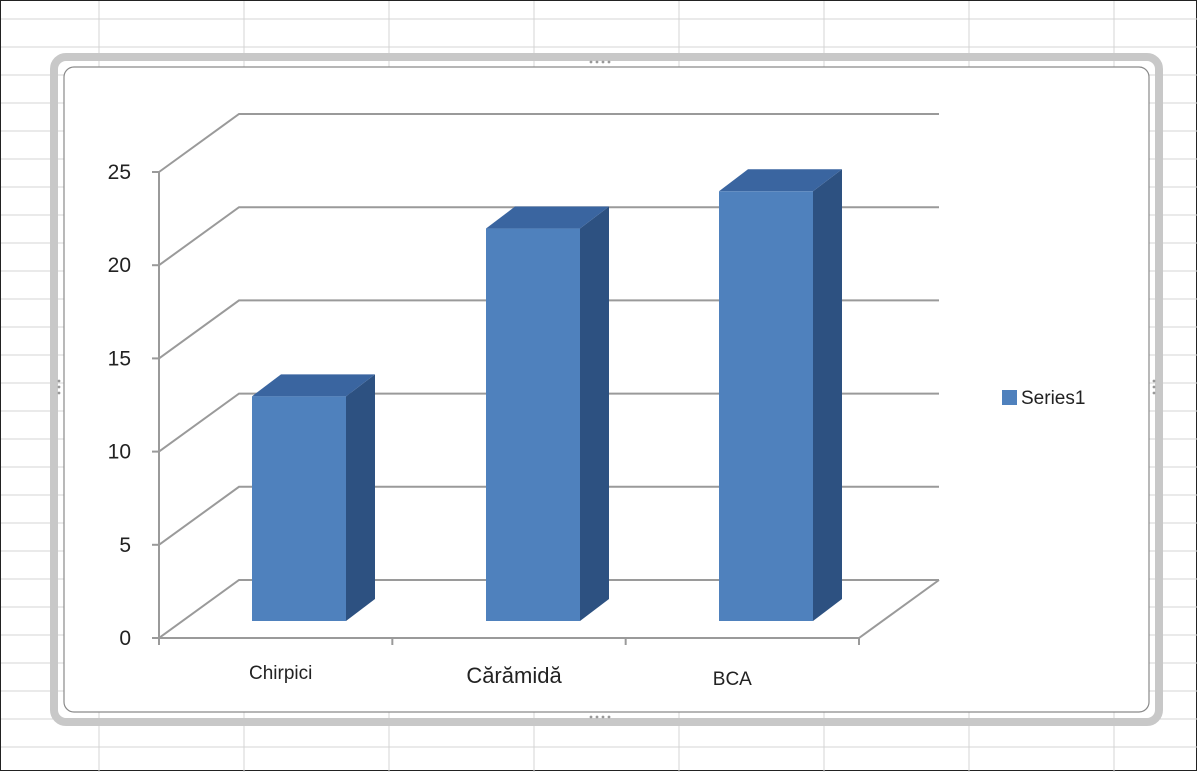 The width and height of the screenshot is (1197, 777). What do you see at coordinates (119, 452) in the screenshot?
I see `y-tick-label: 10` at bounding box center [119, 452].